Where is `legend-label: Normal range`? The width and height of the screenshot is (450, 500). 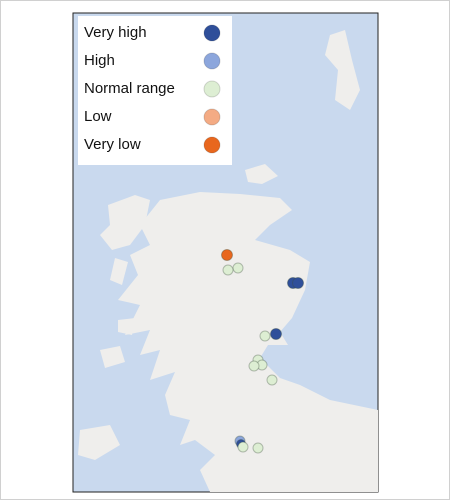
legend-label: Normal range is located at coordinates (129, 88).